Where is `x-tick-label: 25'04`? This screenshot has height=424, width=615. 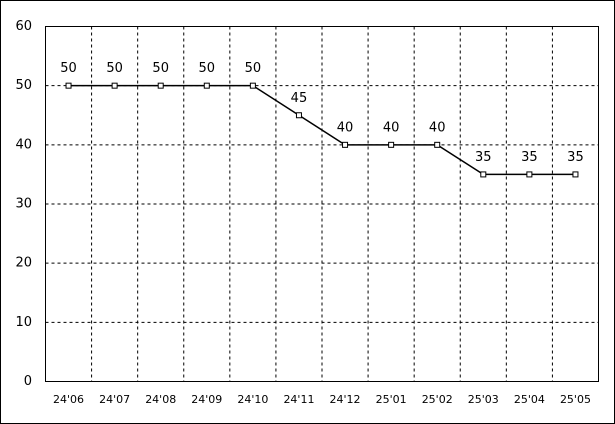 x-tick-label: 25'04 is located at coordinates (529, 399).